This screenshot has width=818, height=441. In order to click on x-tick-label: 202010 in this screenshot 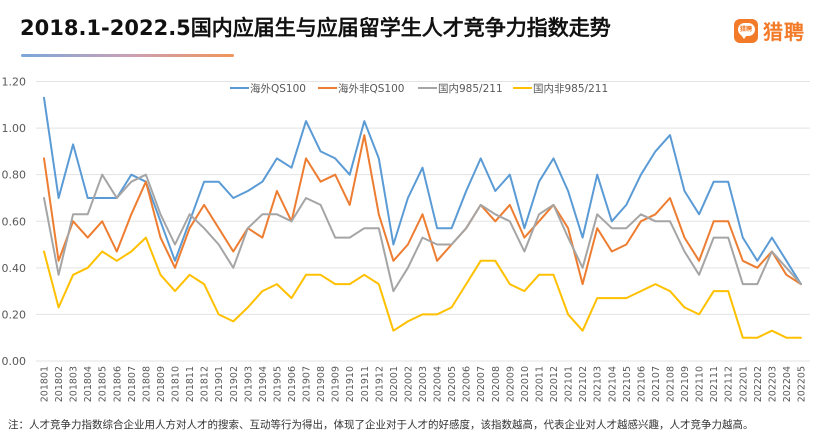, I will do `click(525, 384)`.